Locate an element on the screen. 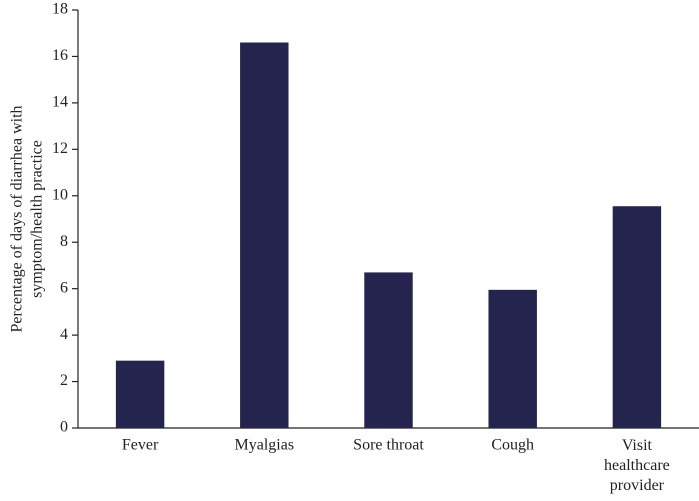 The width and height of the screenshot is (699, 501). y-tick-label: 18 is located at coordinates (60, 9).